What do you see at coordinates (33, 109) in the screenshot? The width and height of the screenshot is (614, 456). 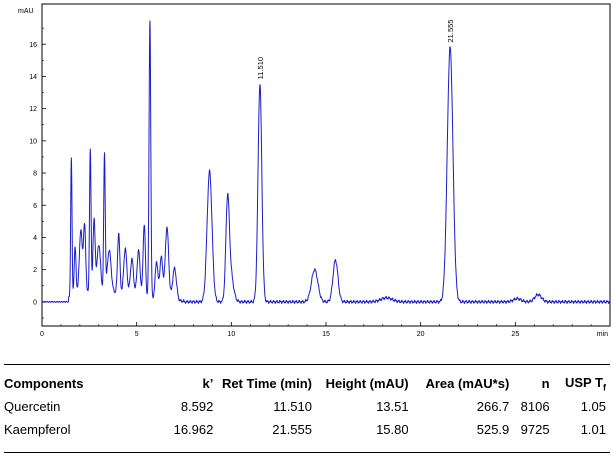 I see `y-tick-label: 12` at bounding box center [33, 109].